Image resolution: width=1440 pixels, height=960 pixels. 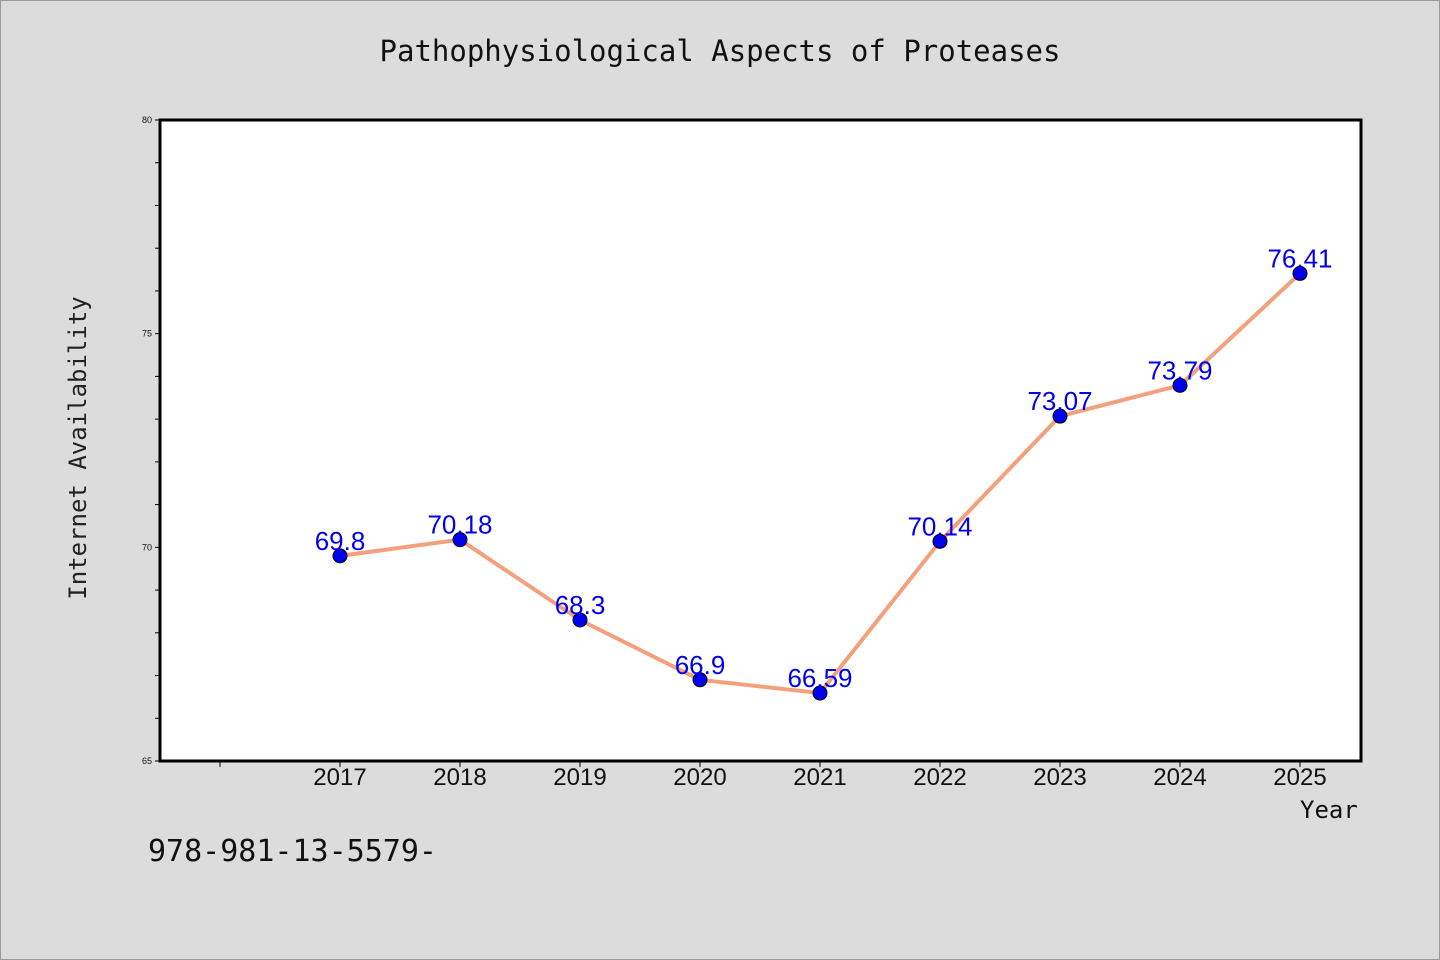 I want to click on data-label: 76.41, so click(x=1299, y=258).